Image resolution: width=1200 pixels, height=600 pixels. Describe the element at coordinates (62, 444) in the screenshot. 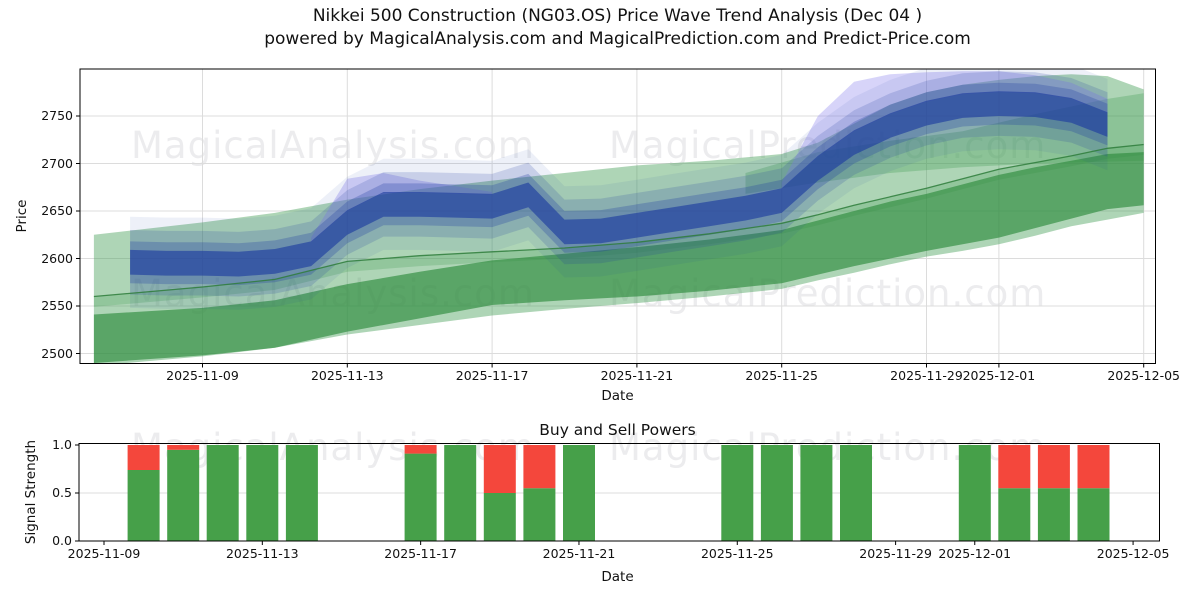

I see `bottom-chart-y-tick: 1.0` at that location.